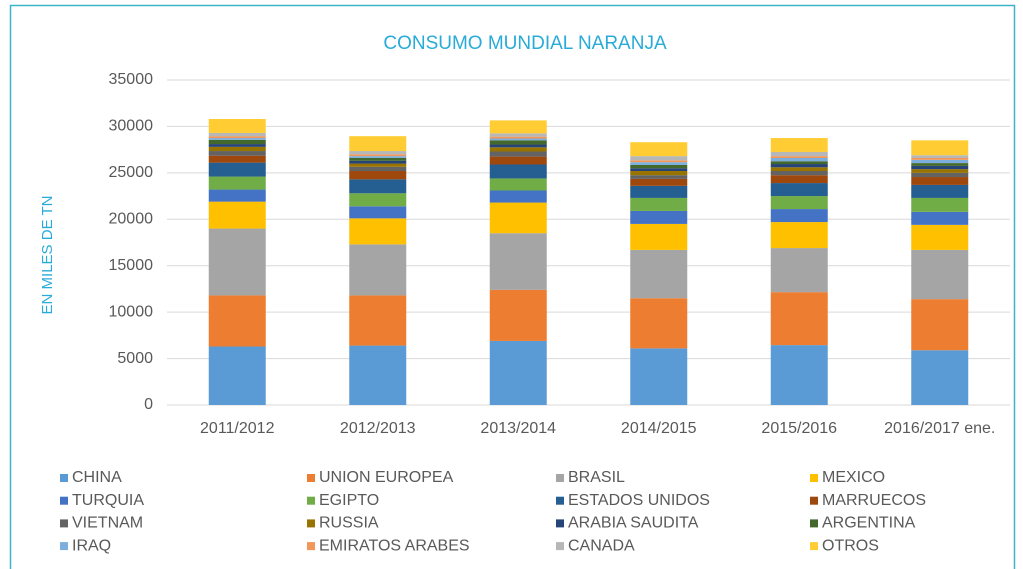  I want to click on legend-label: ARGENTINA, so click(869, 523).